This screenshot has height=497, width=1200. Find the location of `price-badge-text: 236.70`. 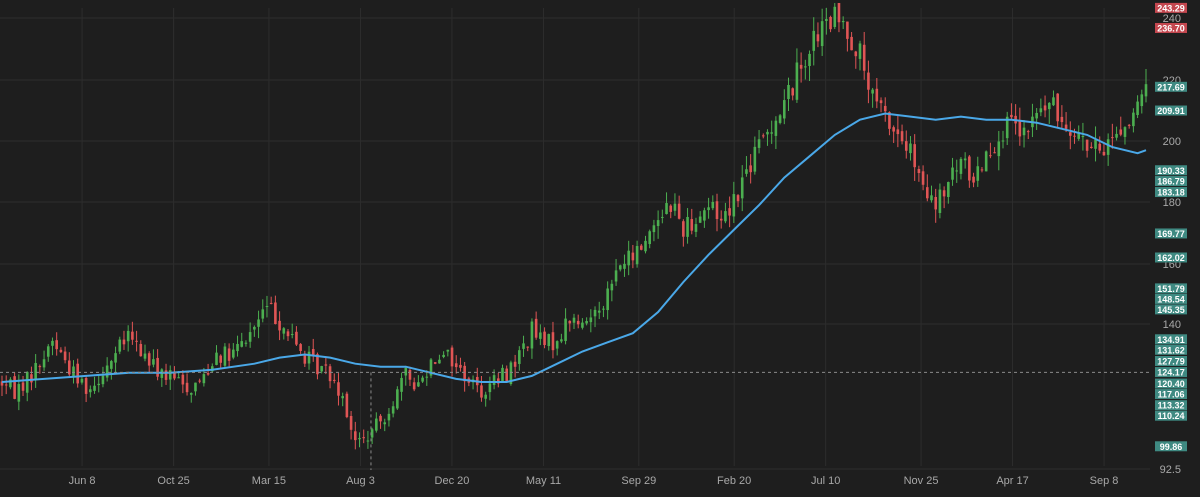

price-badge-text: 236.70 is located at coordinates (1171, 29).